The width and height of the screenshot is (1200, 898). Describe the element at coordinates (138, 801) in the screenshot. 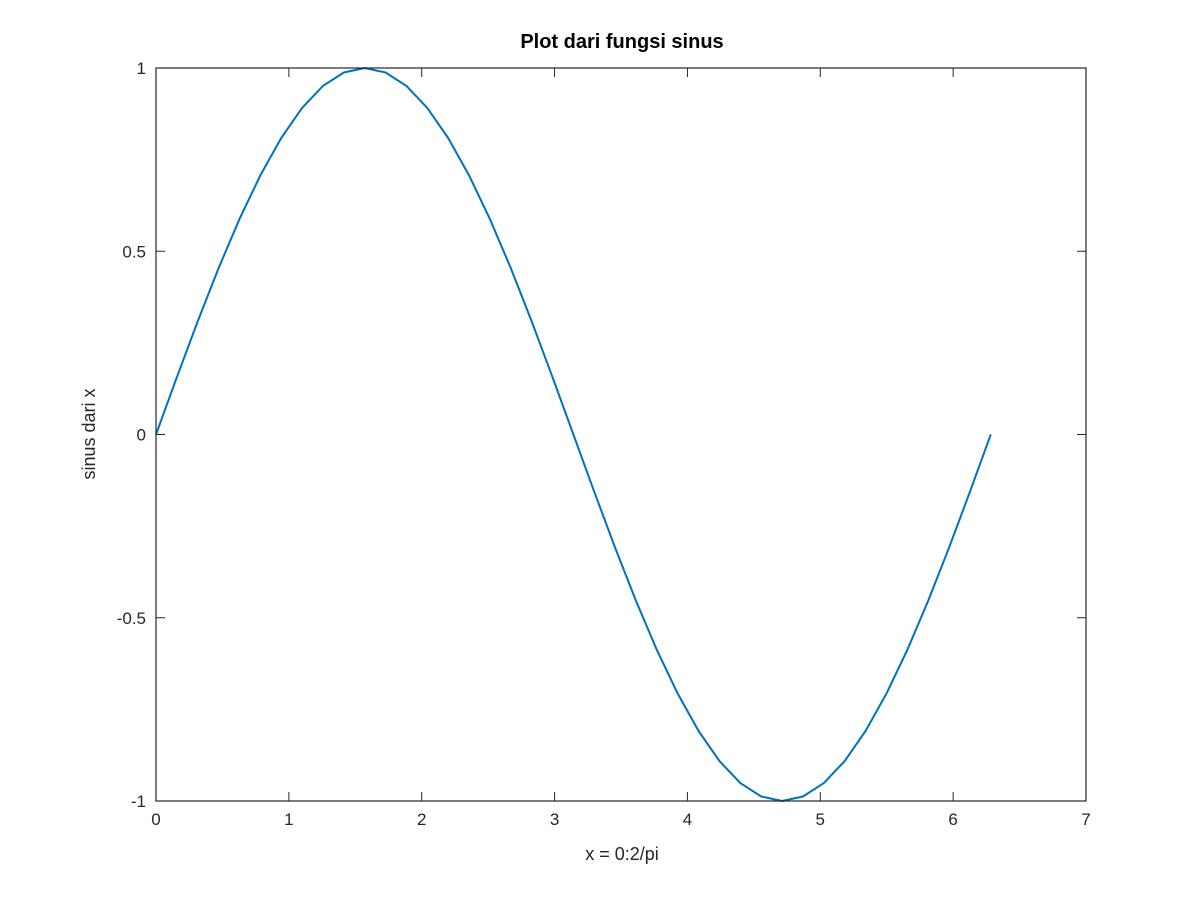

I see `y-tick-label: -1` at that location.